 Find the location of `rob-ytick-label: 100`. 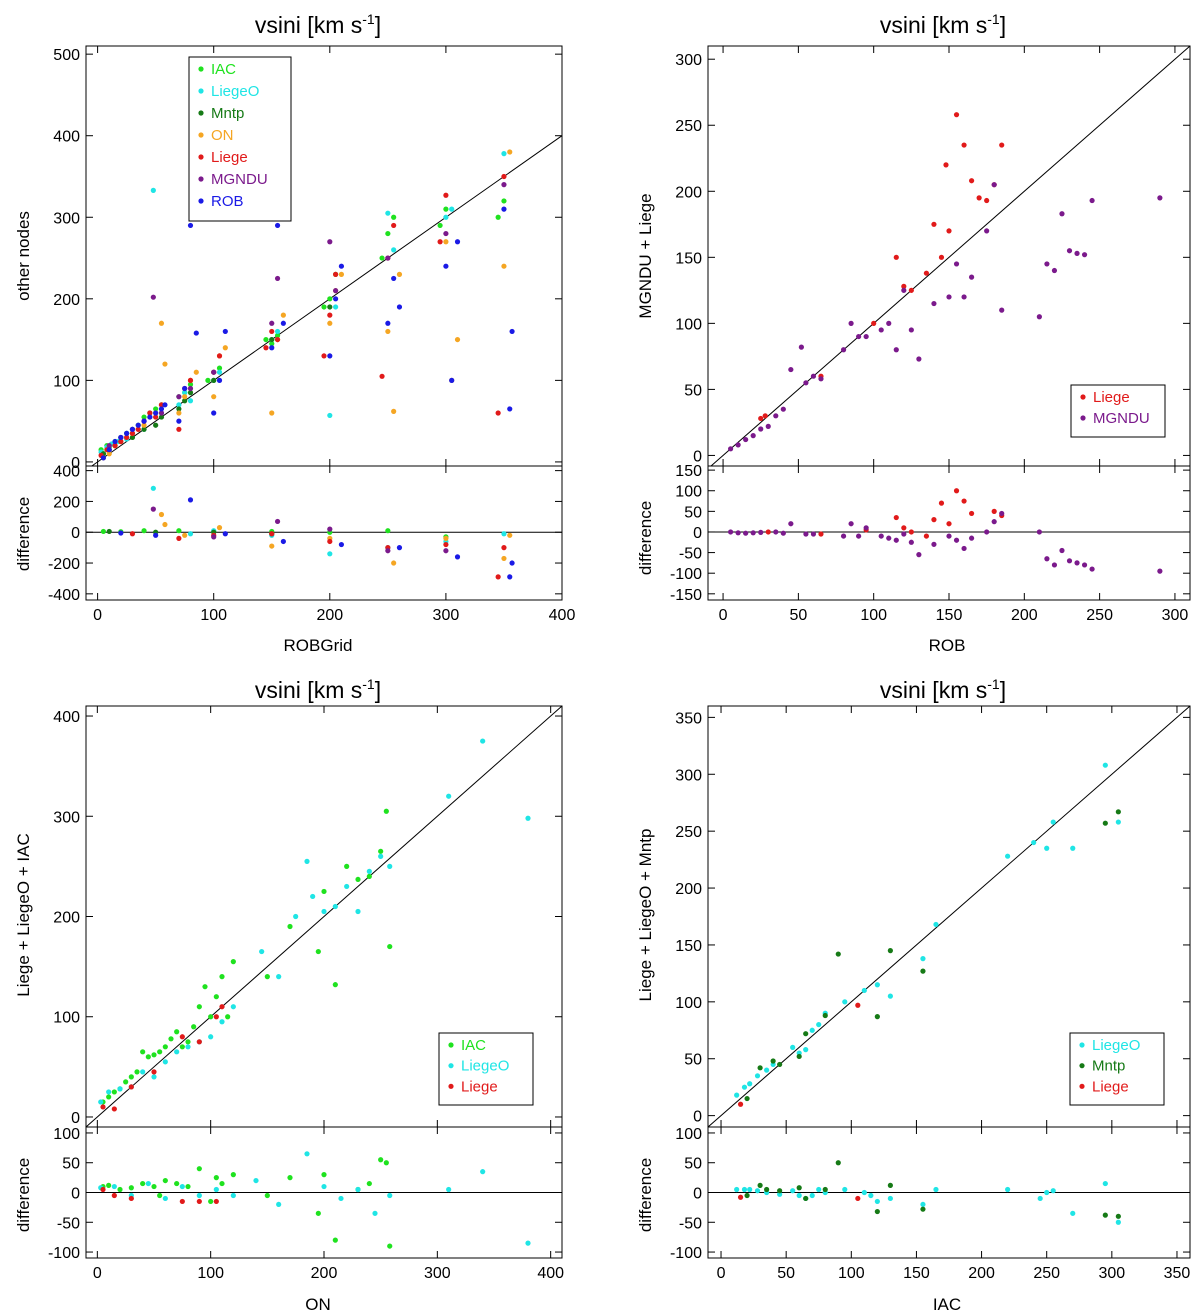

rob-ytick-label: 100 is located at coordinates (688, 324).